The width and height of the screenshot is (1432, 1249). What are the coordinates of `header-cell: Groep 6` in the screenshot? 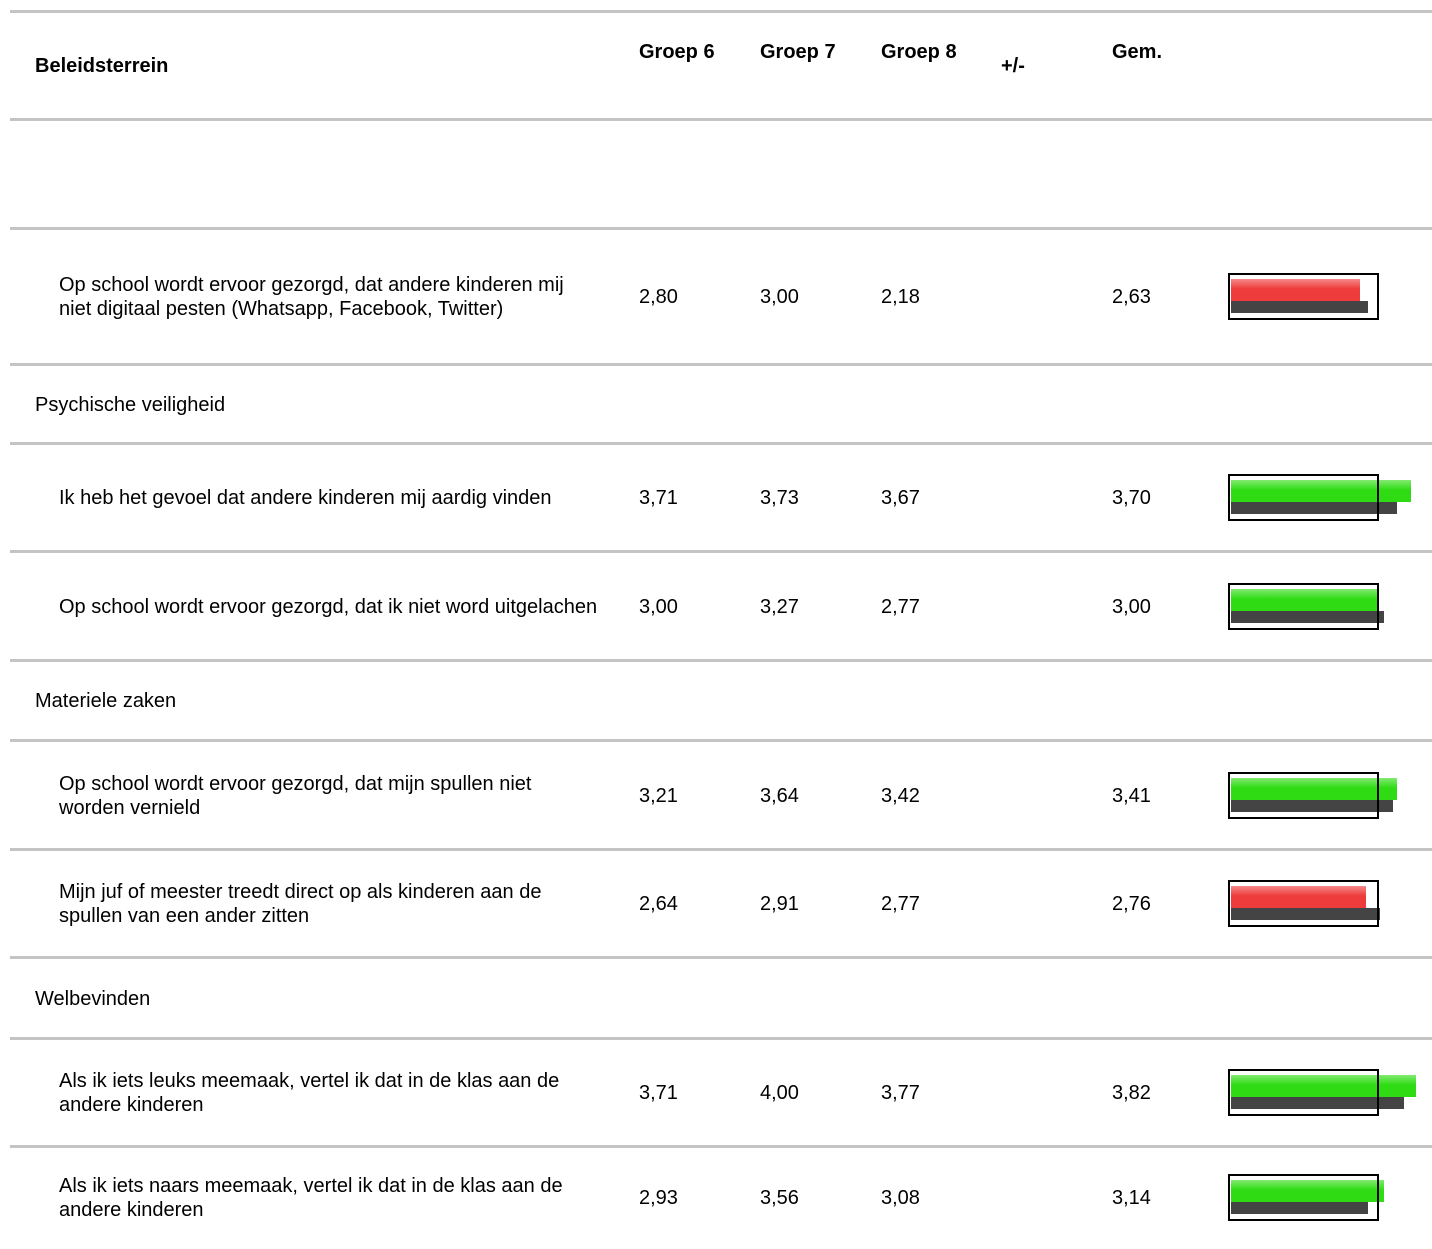 It's located at (677, 52).